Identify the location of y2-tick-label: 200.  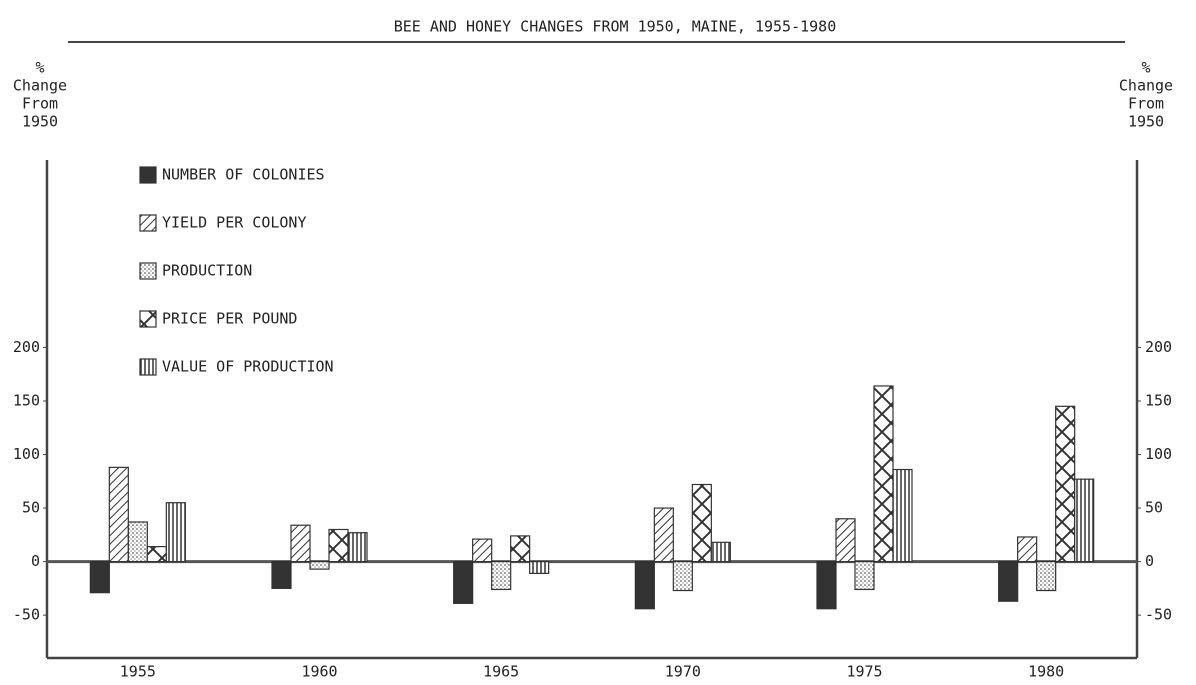
(1158, 347).